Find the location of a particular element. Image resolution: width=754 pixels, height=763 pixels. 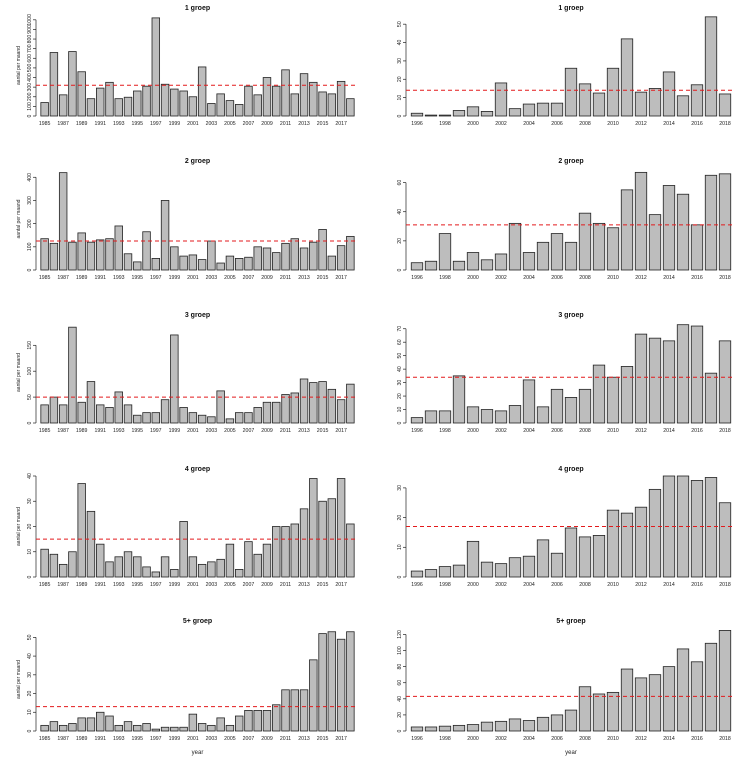

bar-2013 is located at coordinates (304, 401).